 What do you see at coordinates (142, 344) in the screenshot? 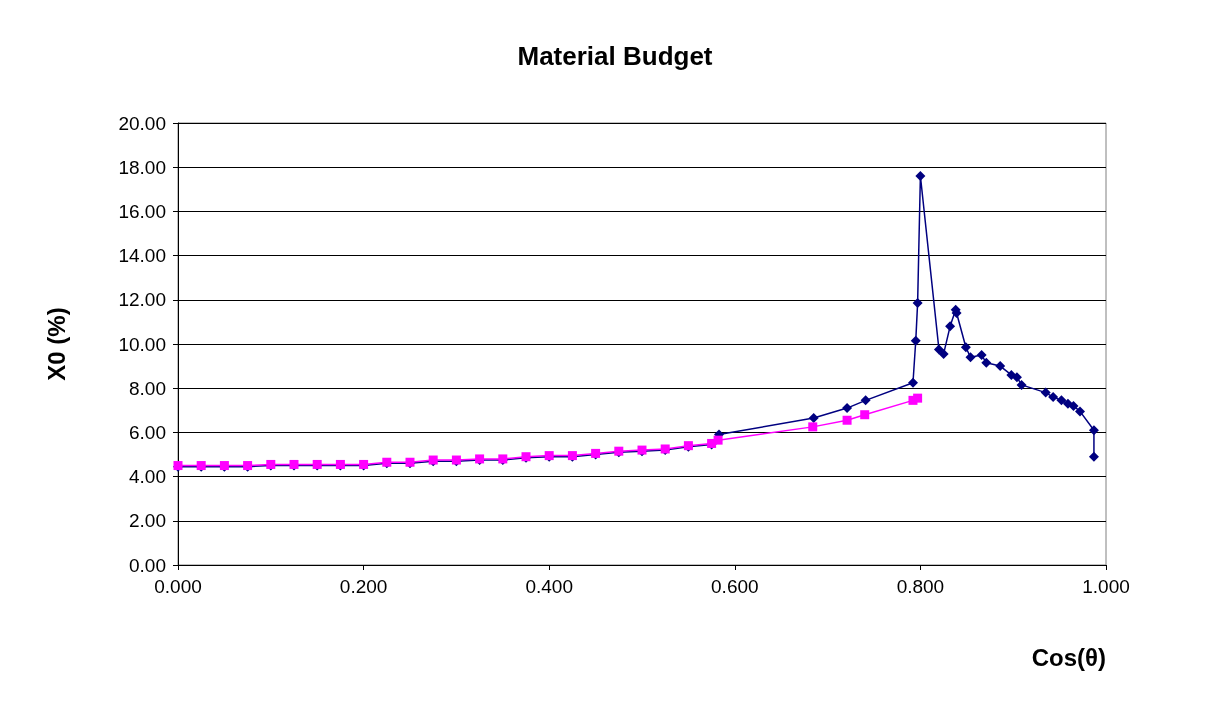
I see `y-tick-label: 10.00` at bounding box center [142, 344].